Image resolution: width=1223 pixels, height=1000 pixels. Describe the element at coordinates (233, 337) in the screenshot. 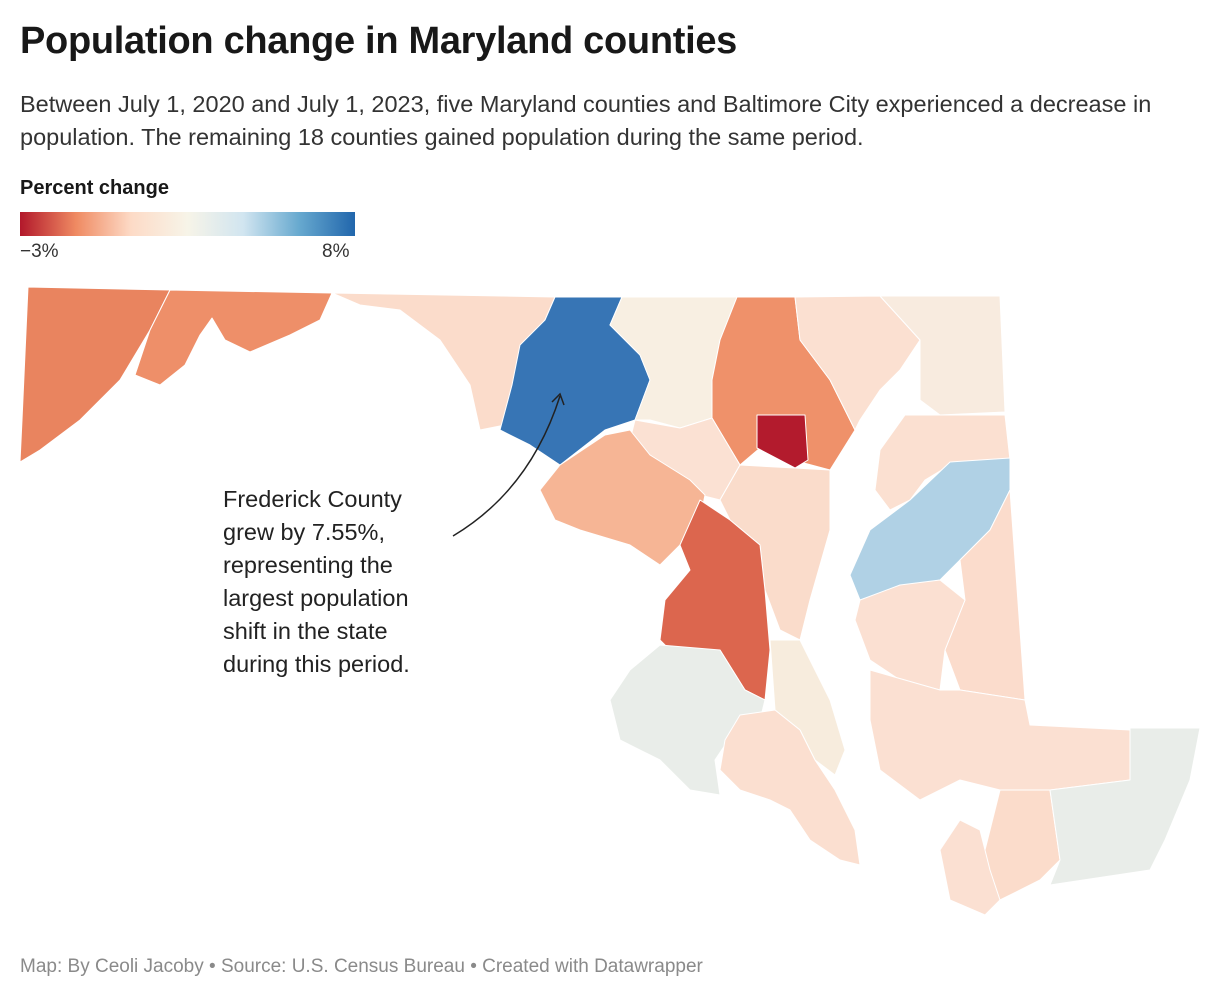

I see `county-allegany` at that location.